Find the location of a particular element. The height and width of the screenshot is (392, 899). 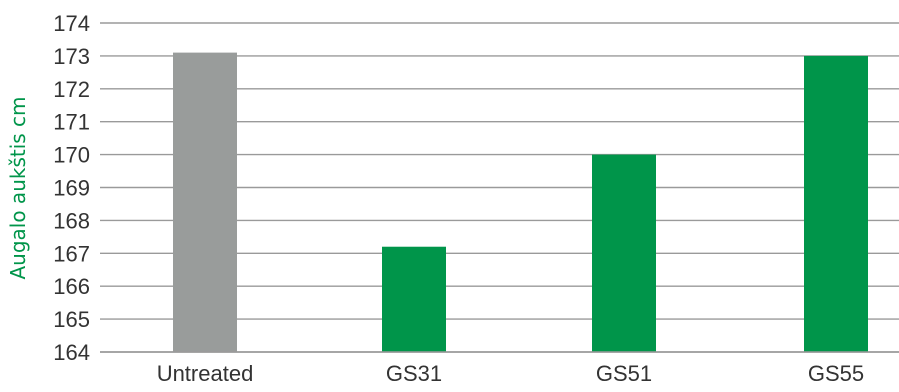

bar-gs31 is located at coordinates (414, 299).